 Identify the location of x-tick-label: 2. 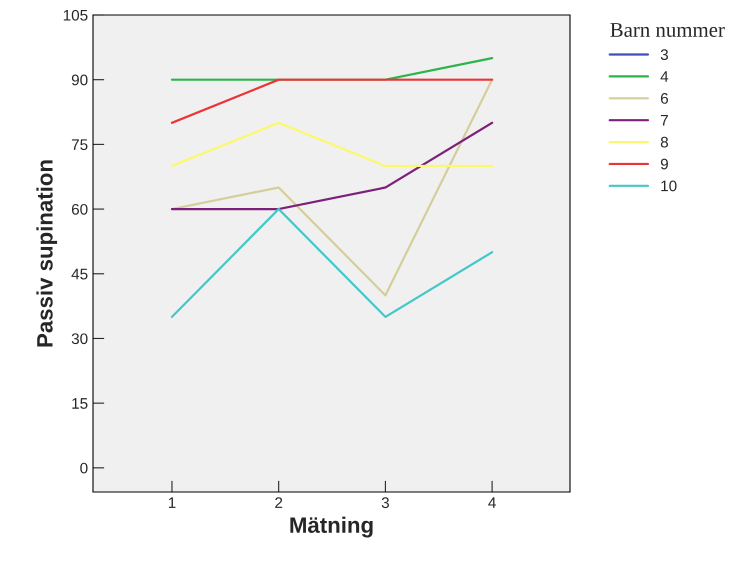
(278, 502).